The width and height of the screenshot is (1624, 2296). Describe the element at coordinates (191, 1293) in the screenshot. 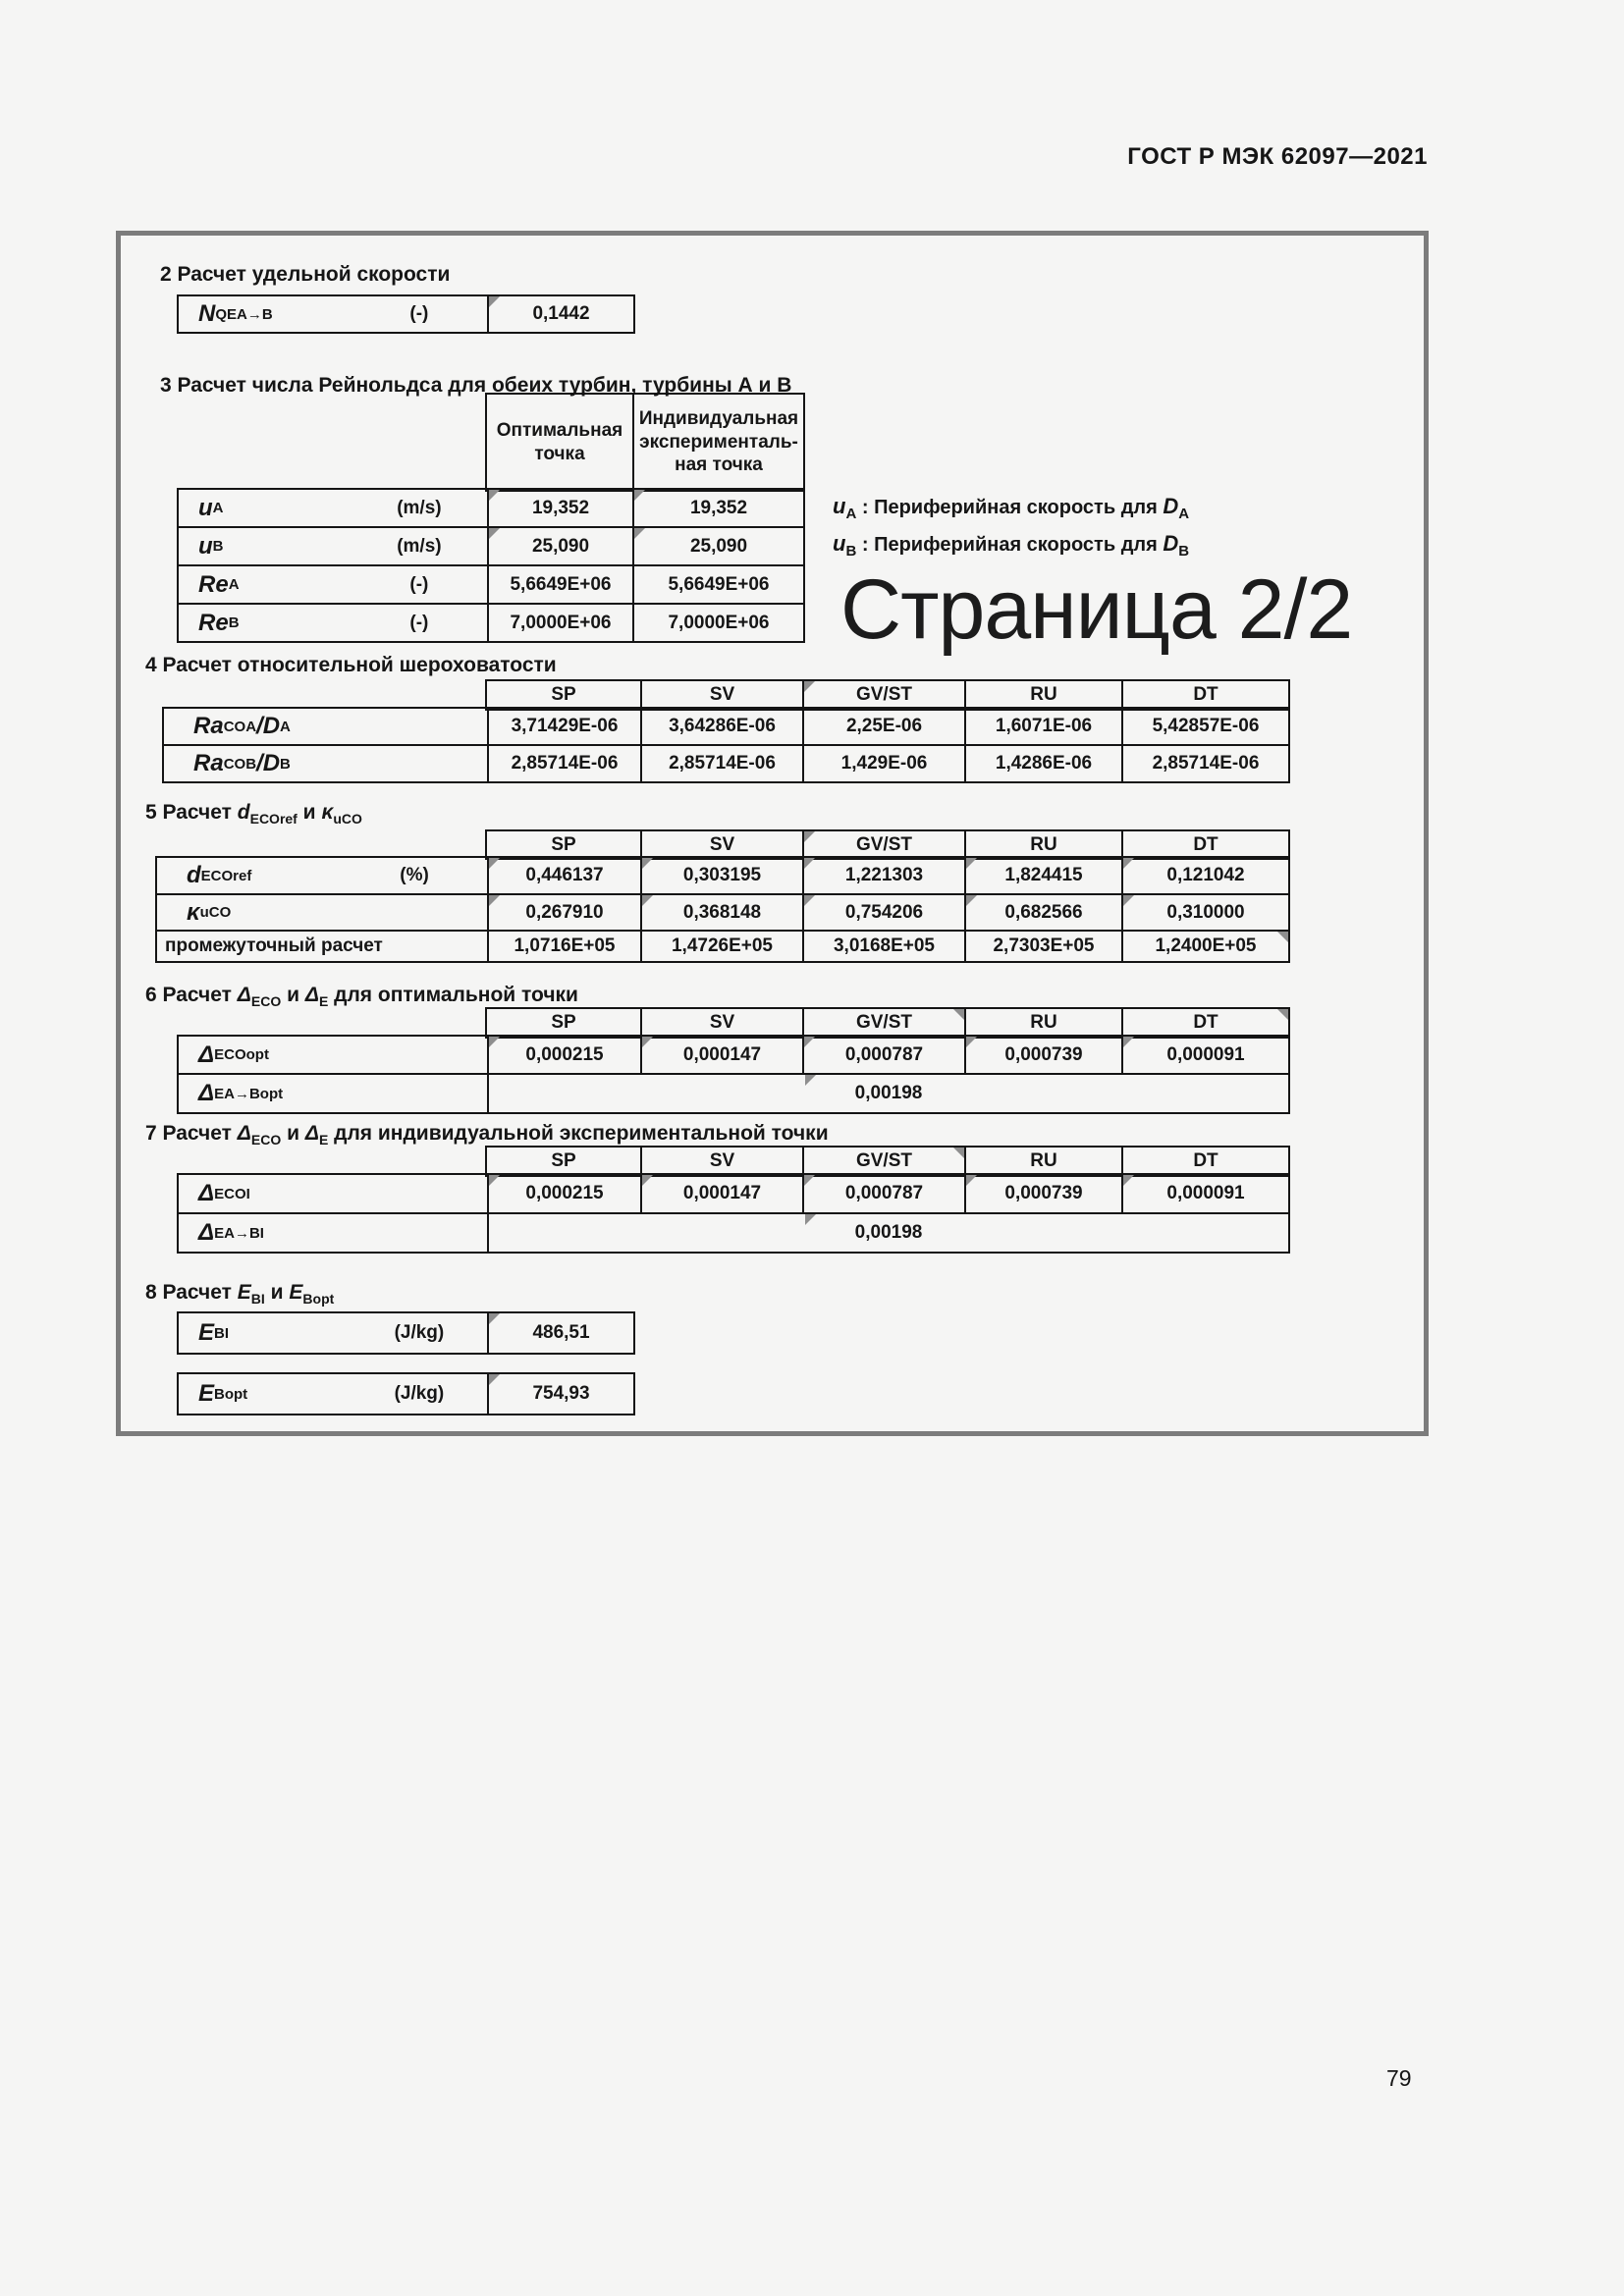

I see `heading-text: 8 Расчет` at that location.